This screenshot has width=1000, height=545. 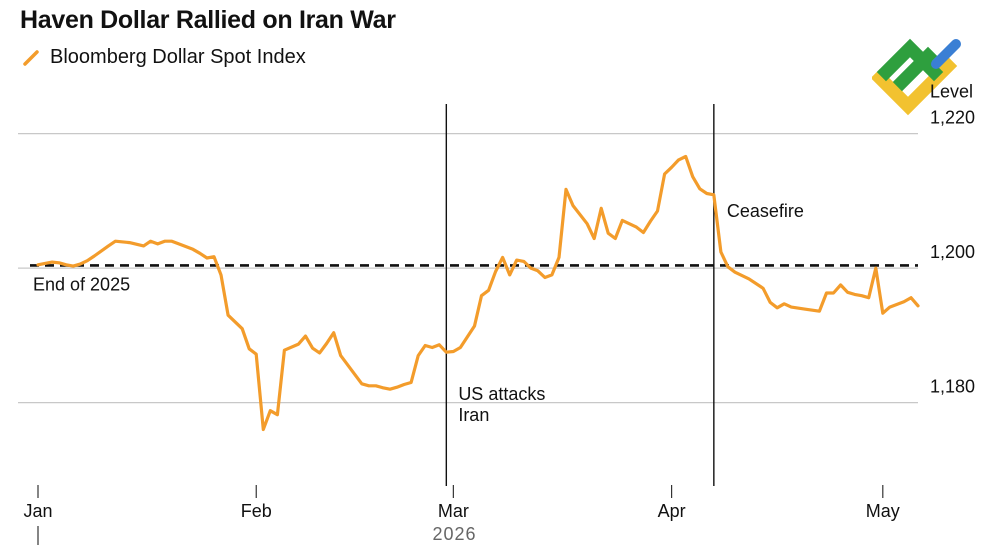 I want to click on event-label: US attacks, so click(x=501, y=394).